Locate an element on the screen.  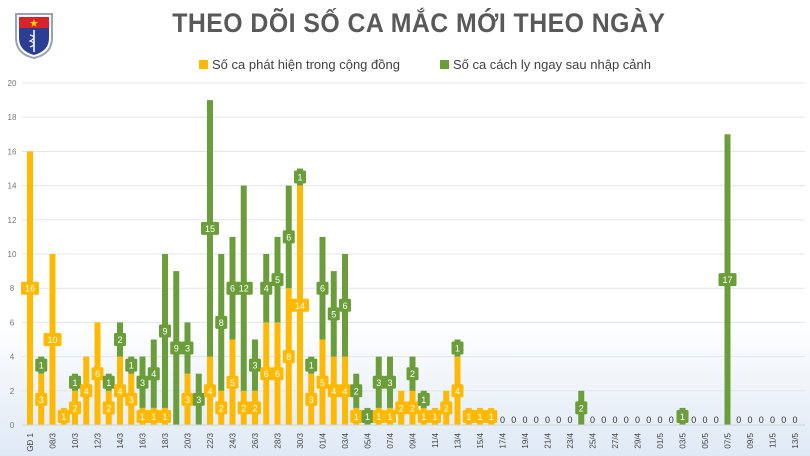
y-tick-label: 20 is located at coordinates (12, 83).